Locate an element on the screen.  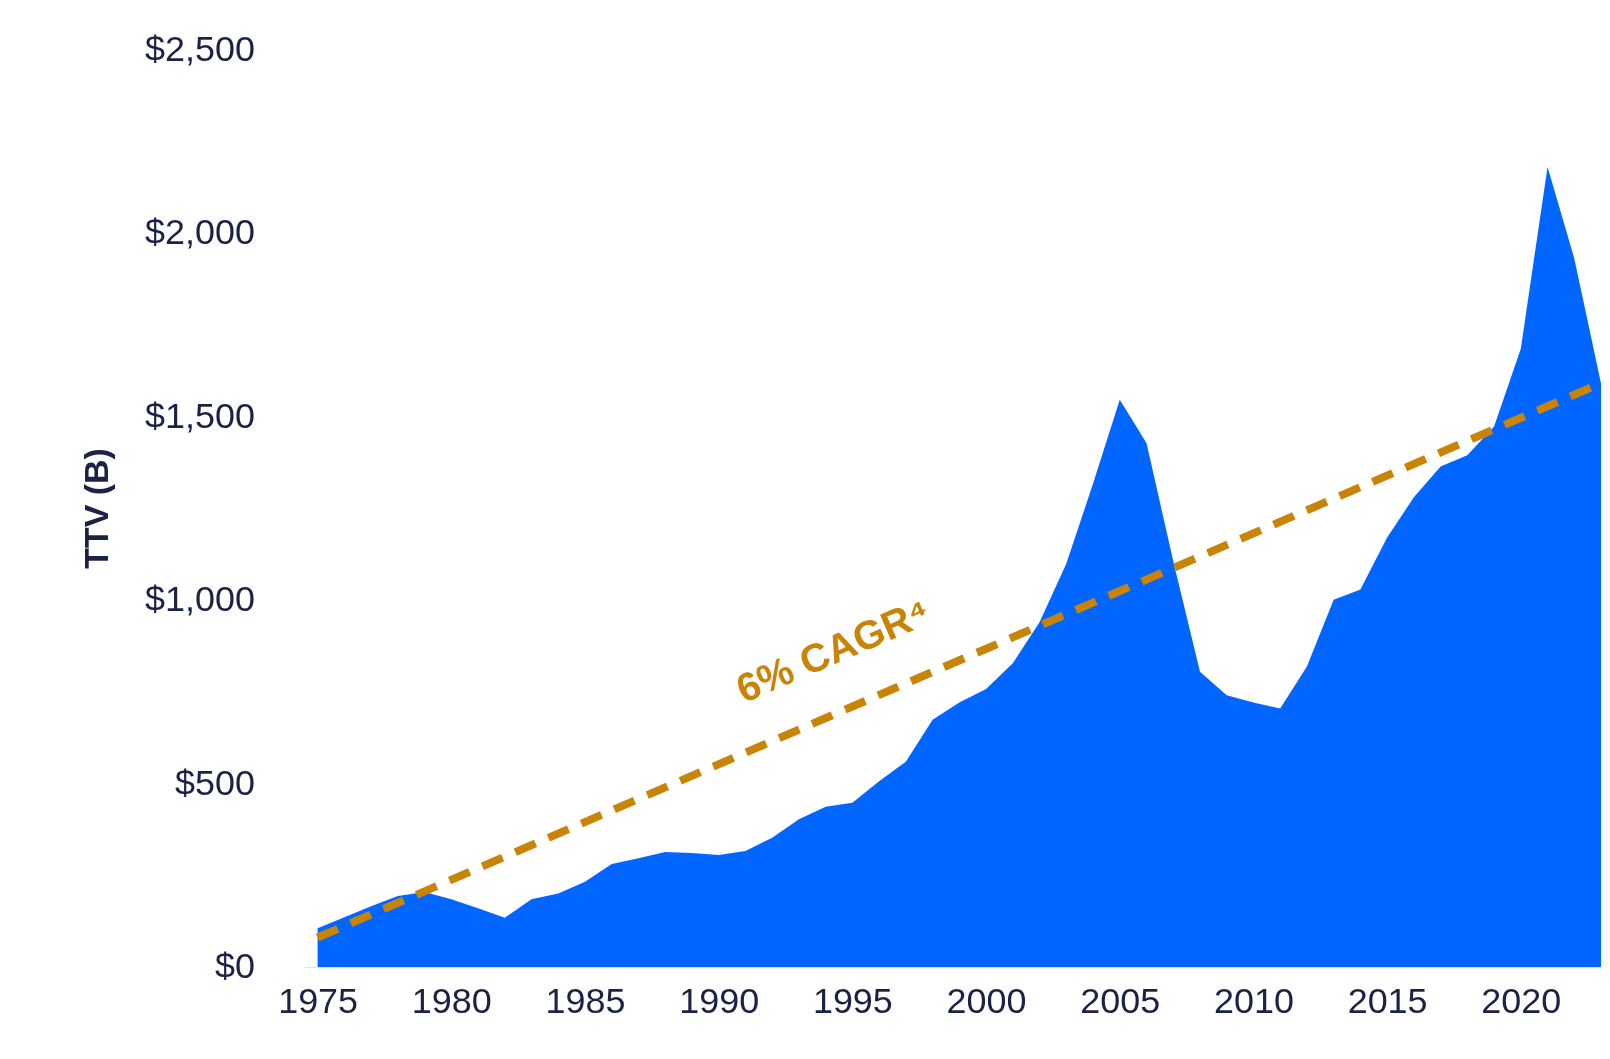
x-tick-label: 2000 is located at coordinates (986, 1001).